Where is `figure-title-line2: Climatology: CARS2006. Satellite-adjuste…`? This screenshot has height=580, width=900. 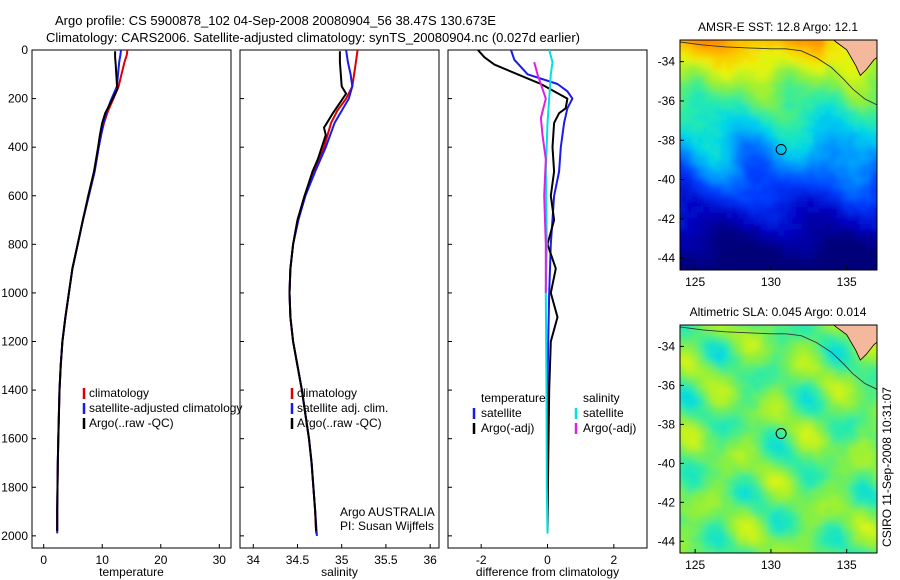
figure-title-line2: Climatology: CARS2006. Satellite-adjuste… is located at coordinates (313, 37).